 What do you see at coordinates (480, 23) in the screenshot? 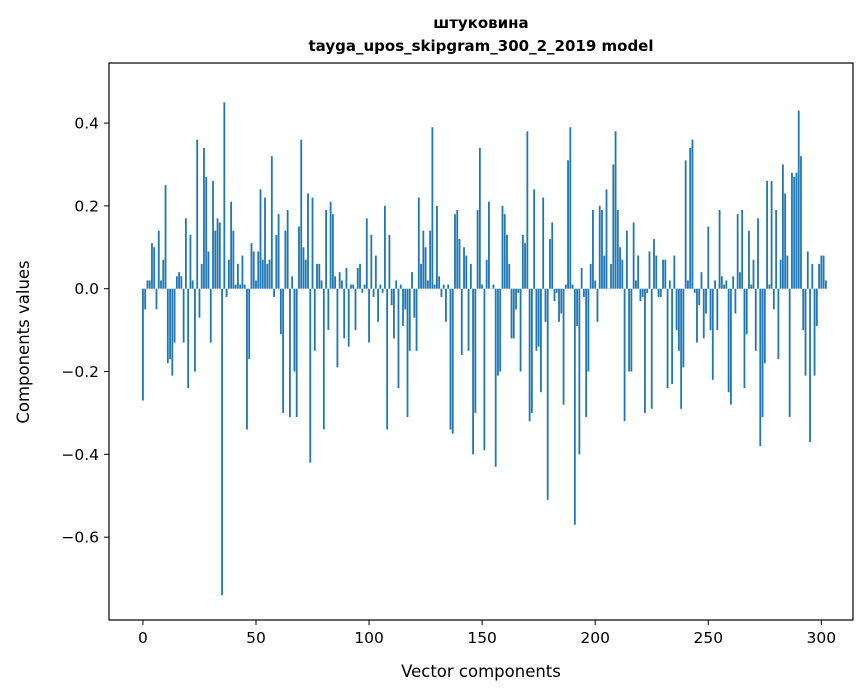
I see `chart-title: штуковина` at bounding box center [480, 23].